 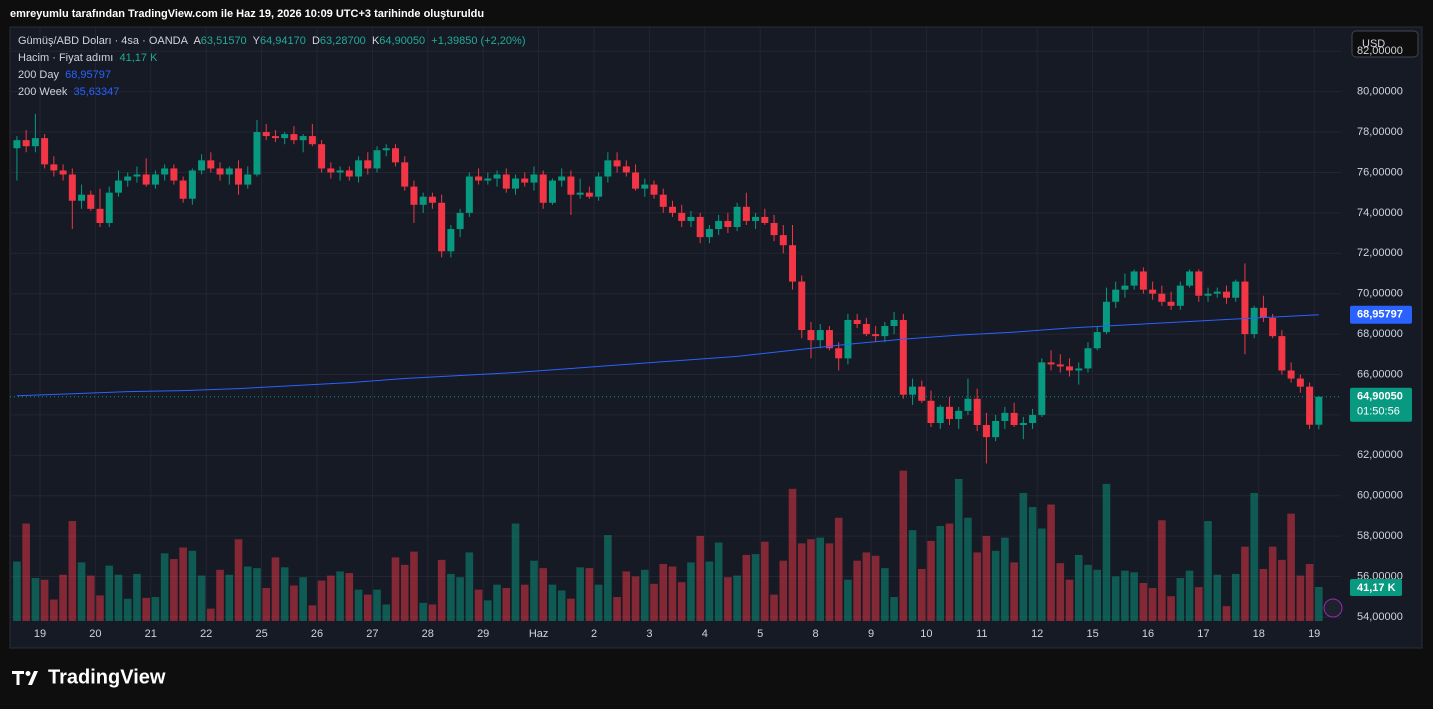 What do you see at coordinates (151, 634) in the screenshot?
I see `x-tick-label: 21` at bounding box center [151, 634].